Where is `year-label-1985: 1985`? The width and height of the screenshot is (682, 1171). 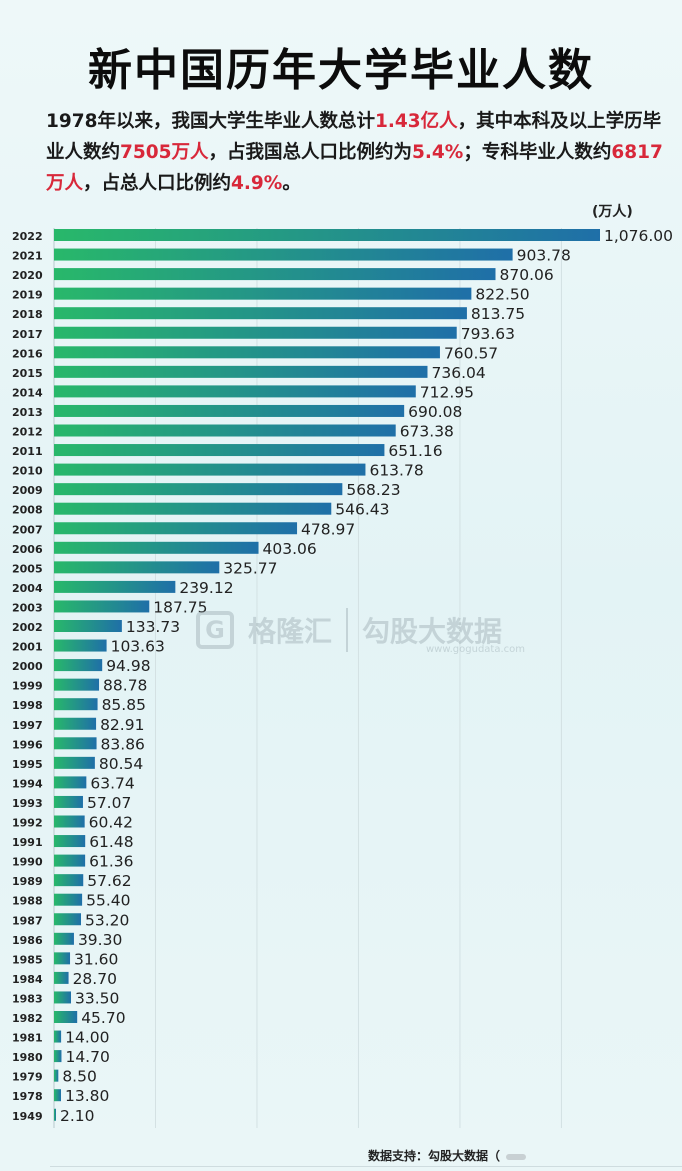 year-label-1985: 1985 is located at coordinates (27, 959).